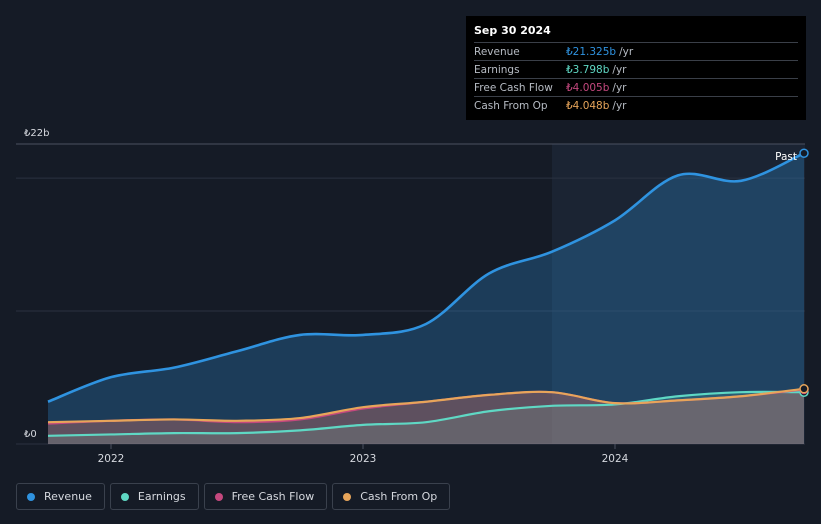 Image resolution: width=821 pixels, height=524 pixels. What do you see at coordinates (68, 496) in the screenshot?
I see `legend-label: Revenue` at bounding box center [68, 496].